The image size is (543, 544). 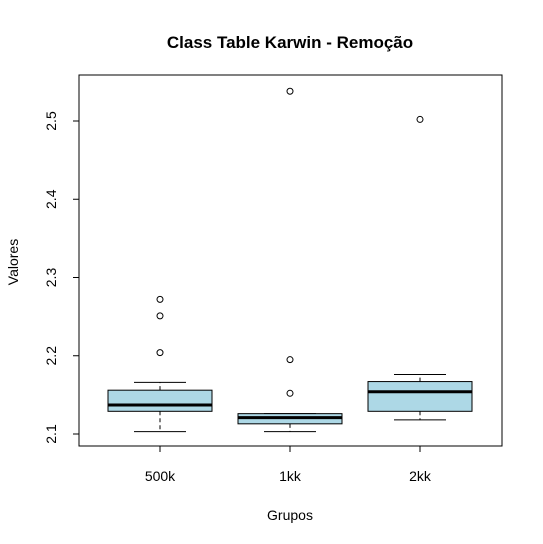 I want to click on y-tick-label: 2.1, so click(x=51, y=434).